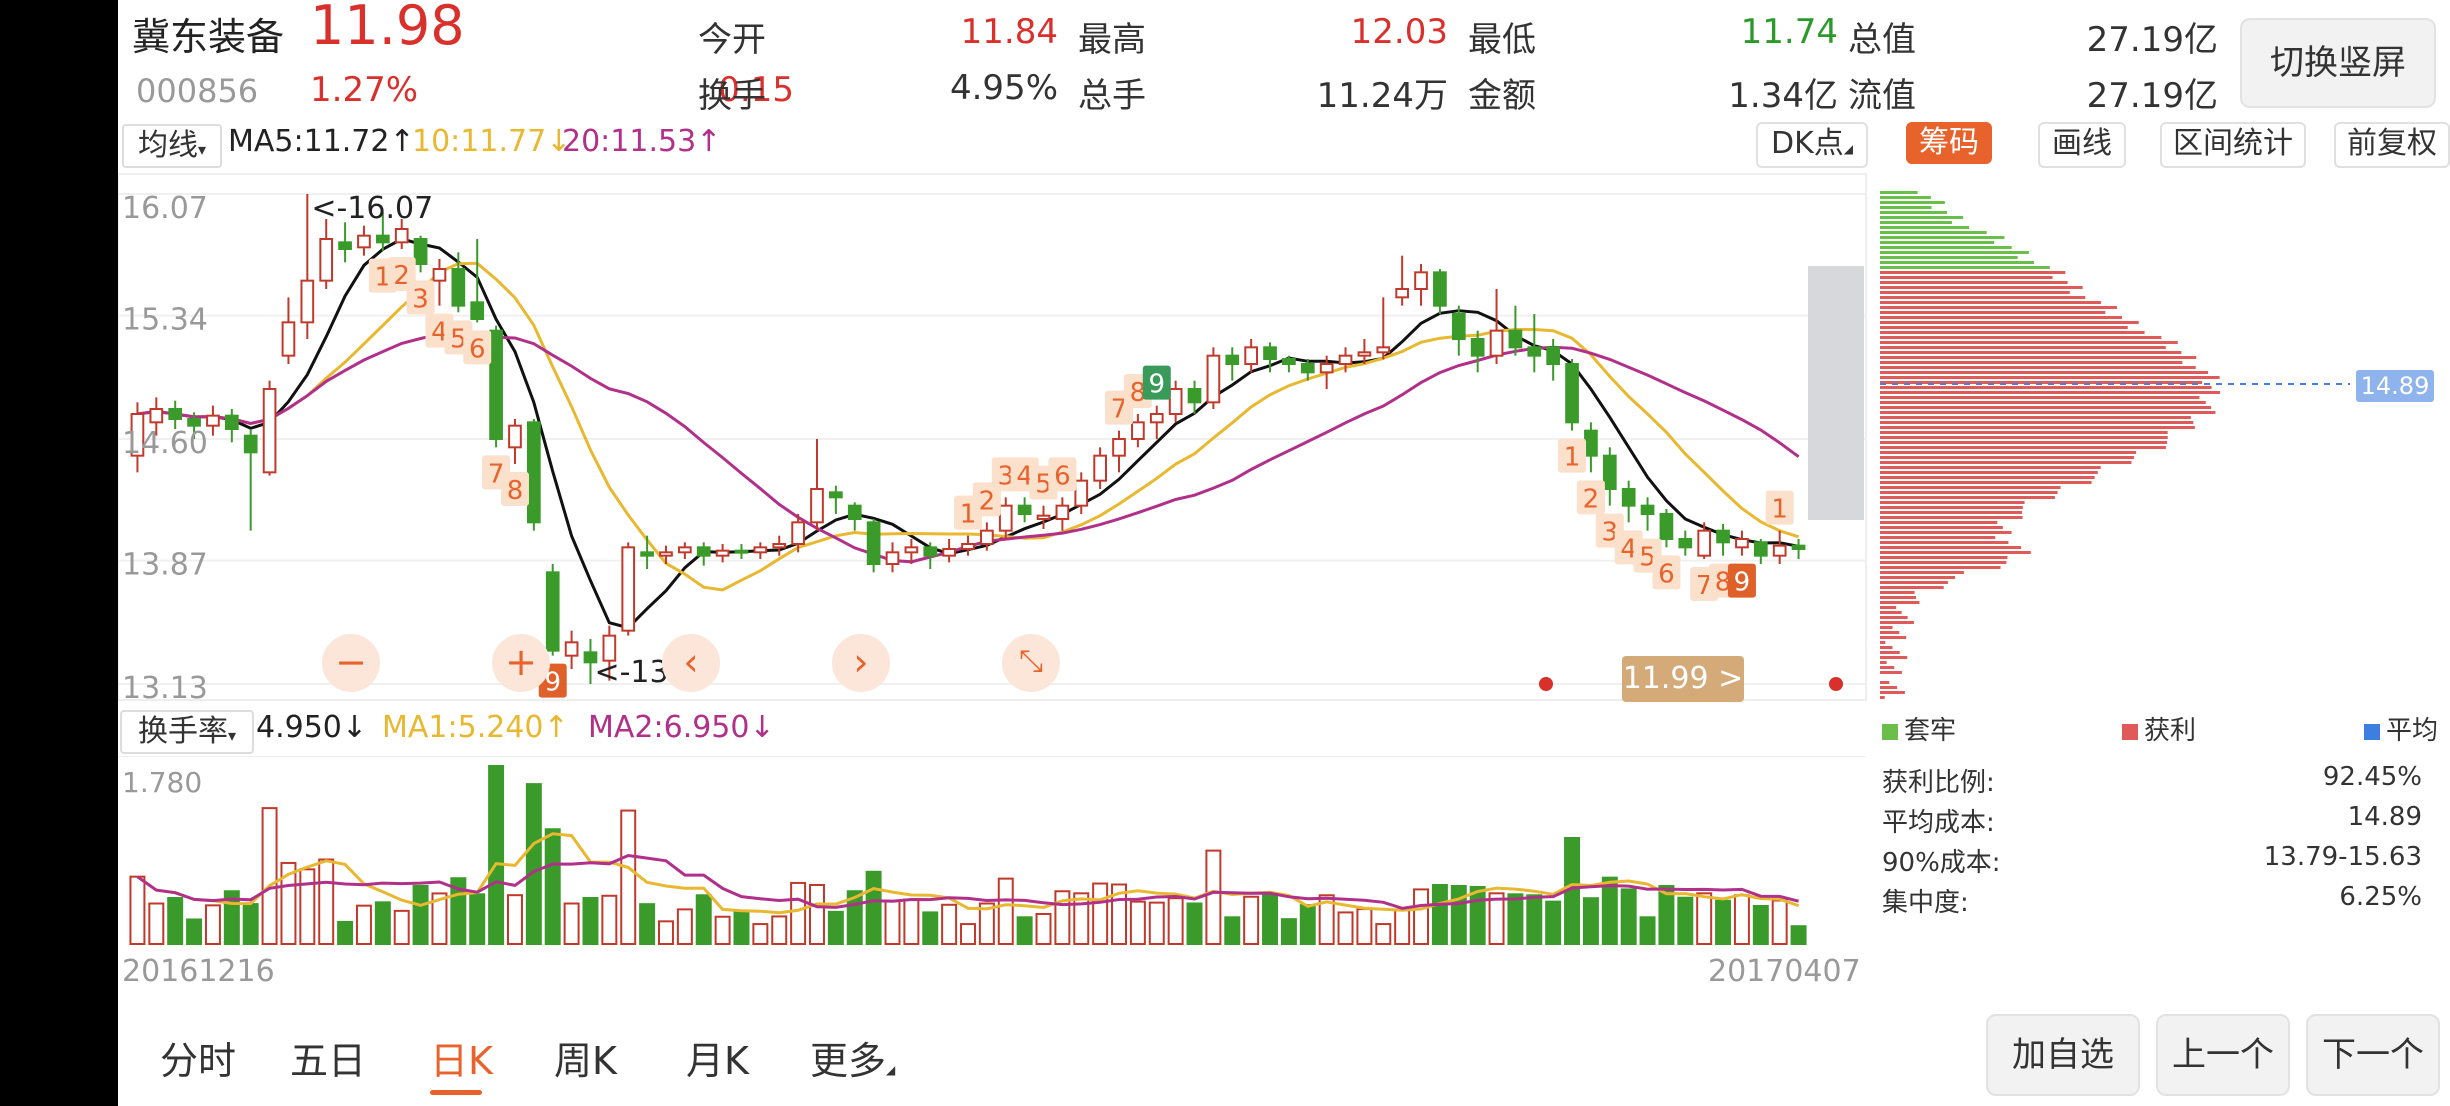 The image size is (2450, 1106). What do you see at coordinates (1919, 728) in the screenshot?
I see `legend-trapped: 套牢` at bounding box center [1919, 728].